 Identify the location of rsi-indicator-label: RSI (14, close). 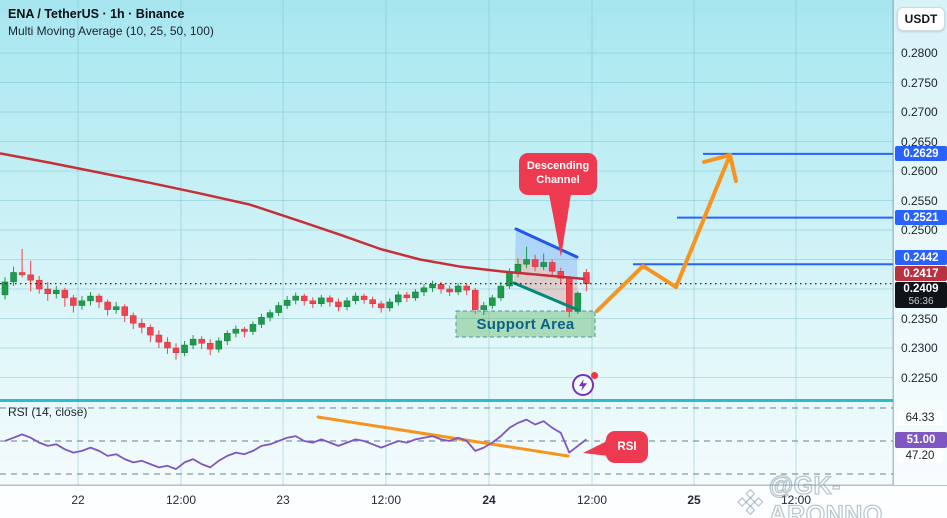
(48, 412).